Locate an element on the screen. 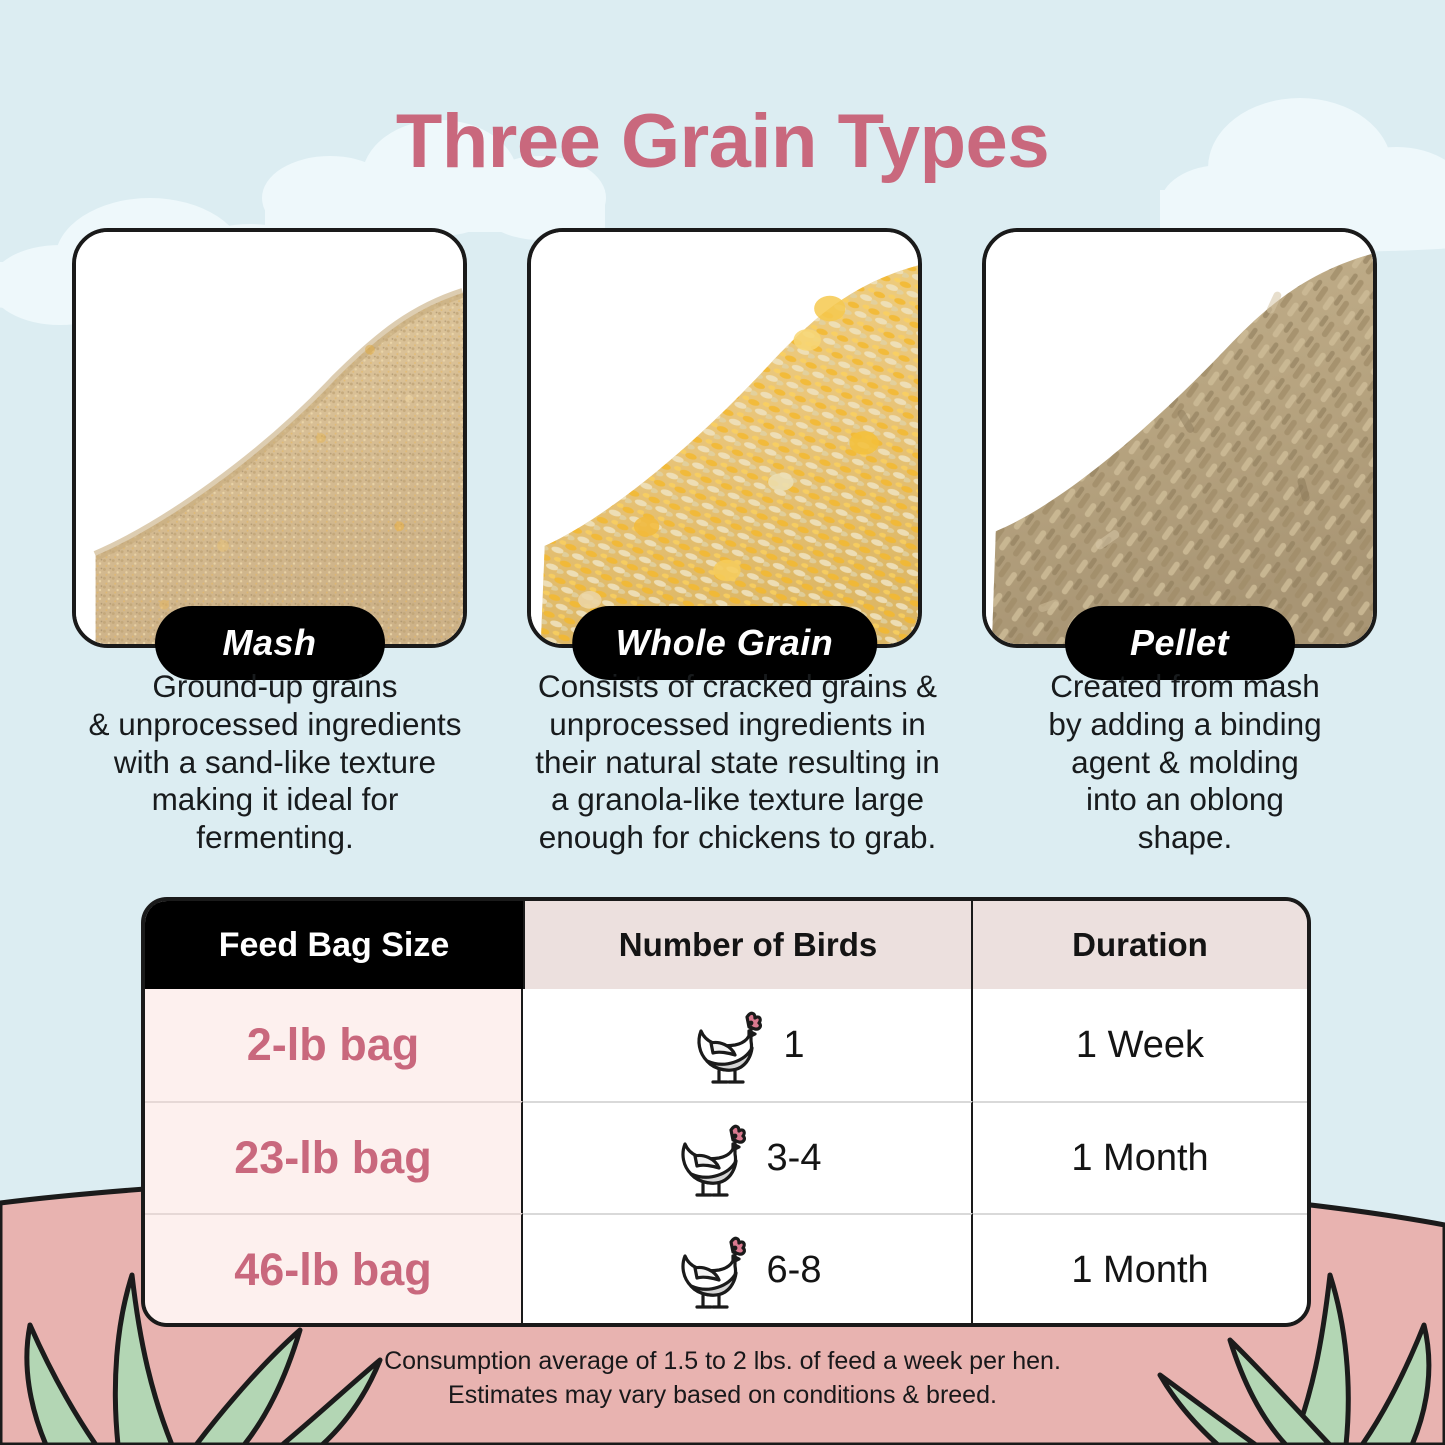 Image resolution: width=1445 pixels, height=1445 pixels. page-title: Three Grain Types is located at coordinates (722, 141).